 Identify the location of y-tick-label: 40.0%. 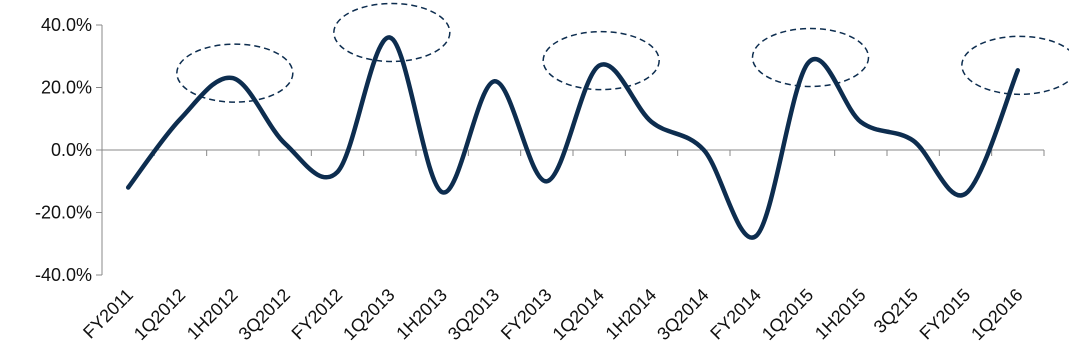
(66, 25).